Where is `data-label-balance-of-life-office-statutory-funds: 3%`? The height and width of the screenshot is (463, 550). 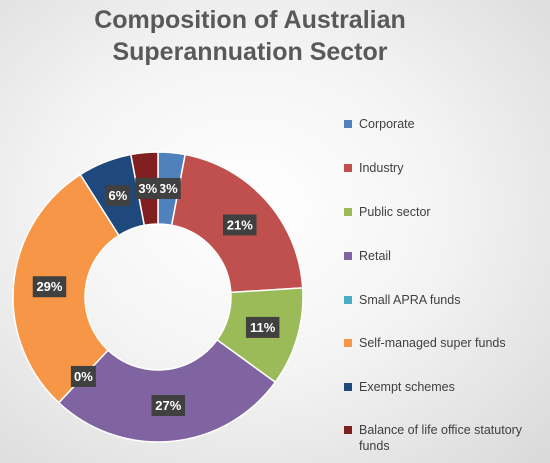 data-label-balance-of-life-office-statutory-funds: 3% is located at coordinates (148, 188).